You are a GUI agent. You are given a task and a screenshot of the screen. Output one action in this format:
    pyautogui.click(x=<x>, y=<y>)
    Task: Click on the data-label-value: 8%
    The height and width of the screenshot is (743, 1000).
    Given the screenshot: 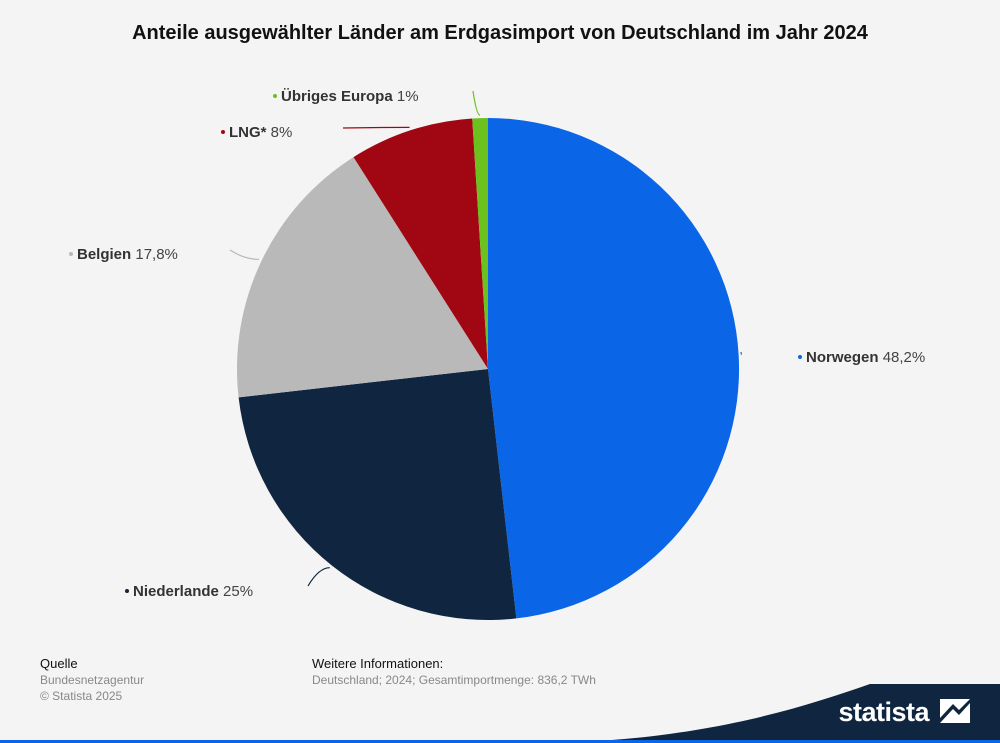 What is the action you would take?
    pyautogui.click(x=282, y=132)
    